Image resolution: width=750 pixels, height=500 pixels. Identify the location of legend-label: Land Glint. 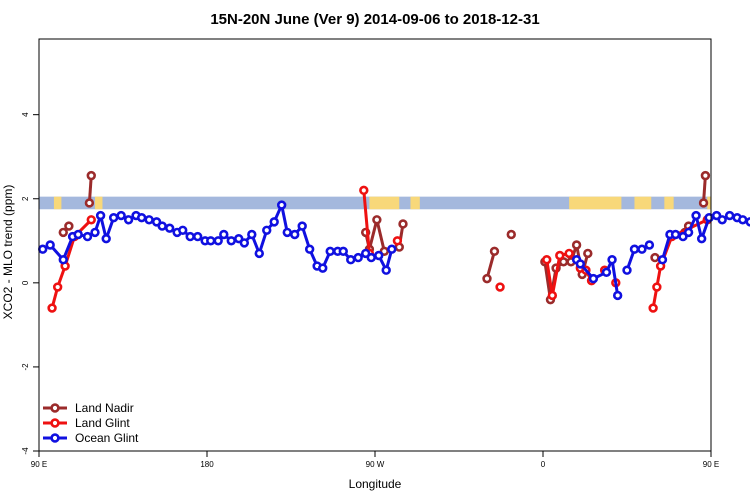
(102, 423).